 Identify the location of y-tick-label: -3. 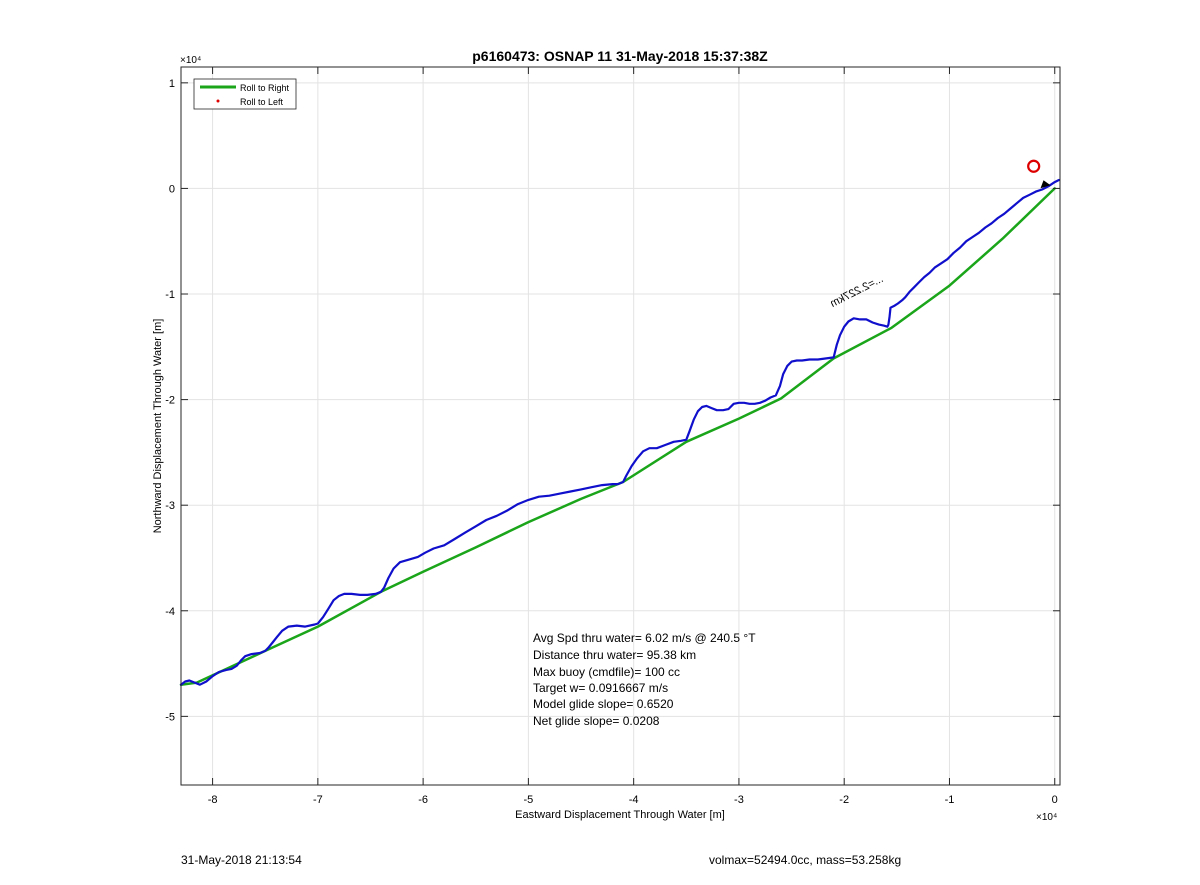
(170, 506).